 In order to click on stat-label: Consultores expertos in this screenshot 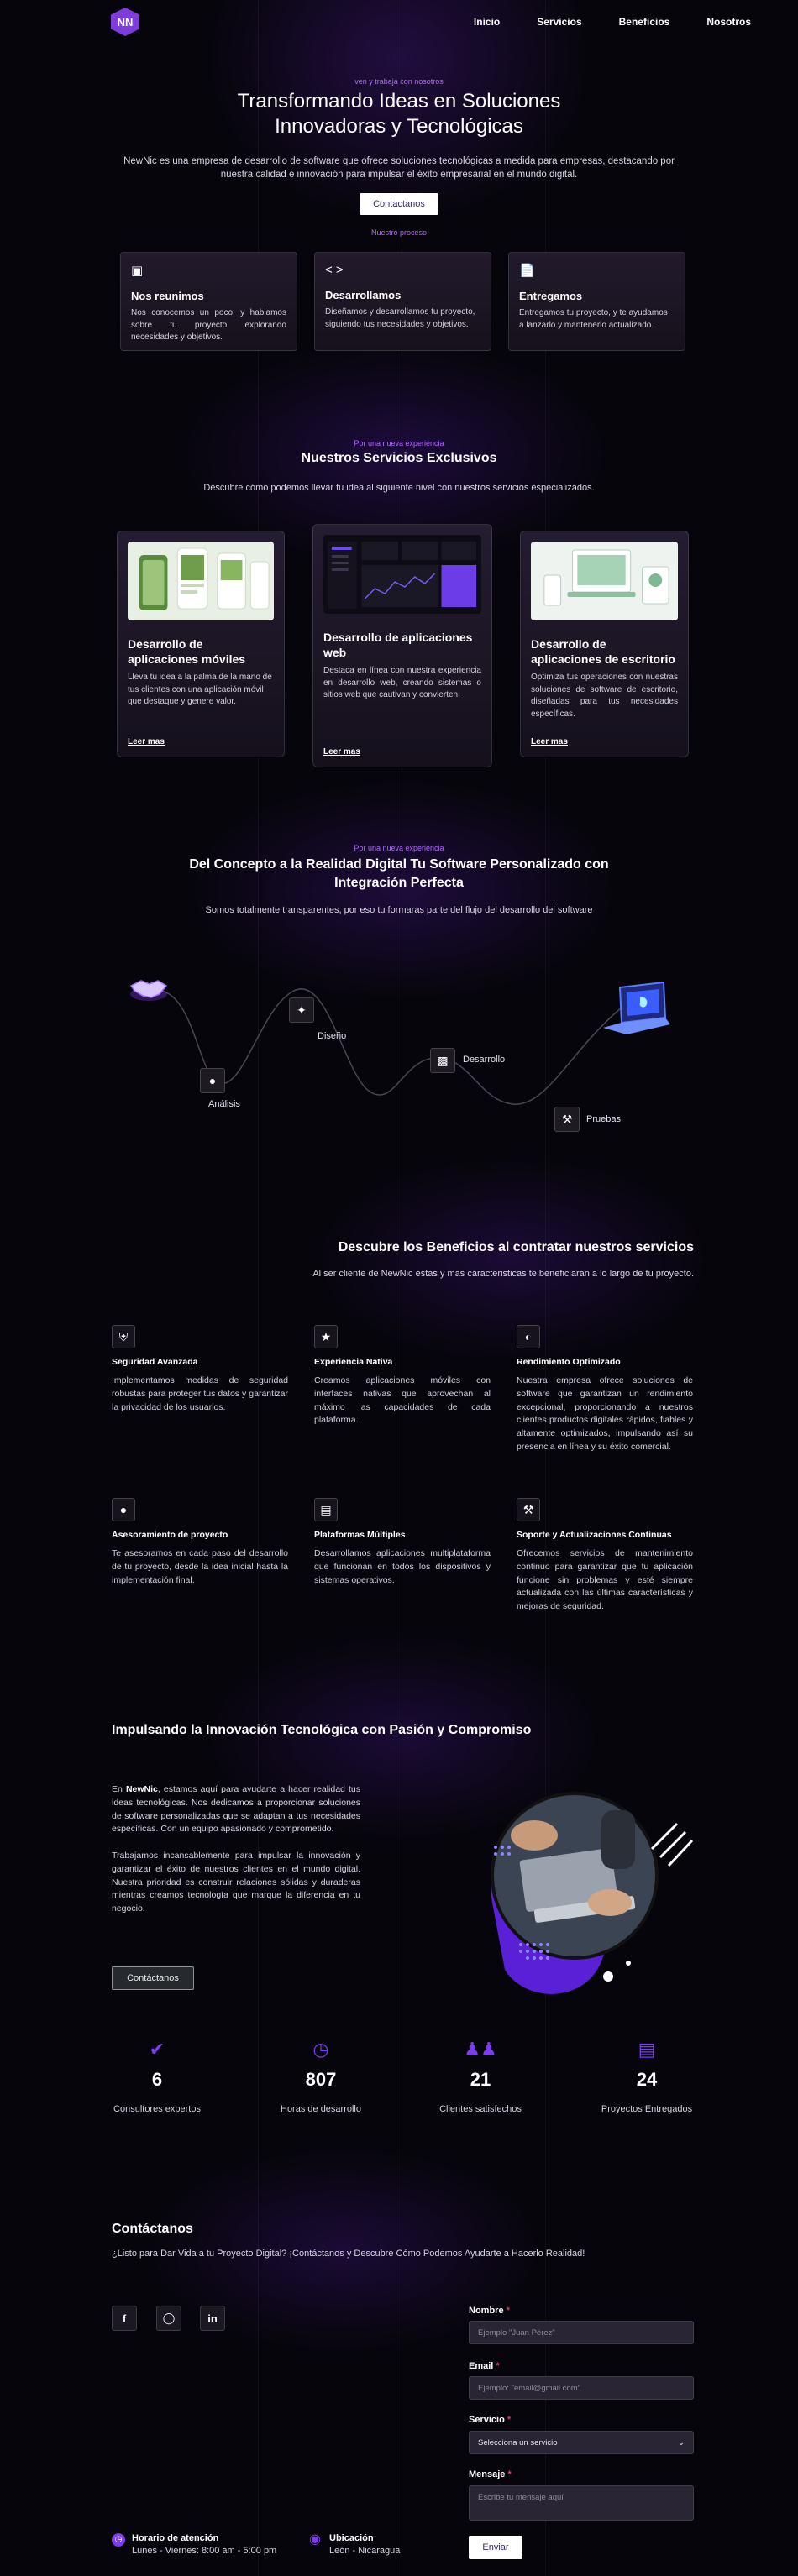, I will do `click(157, 2109)`.